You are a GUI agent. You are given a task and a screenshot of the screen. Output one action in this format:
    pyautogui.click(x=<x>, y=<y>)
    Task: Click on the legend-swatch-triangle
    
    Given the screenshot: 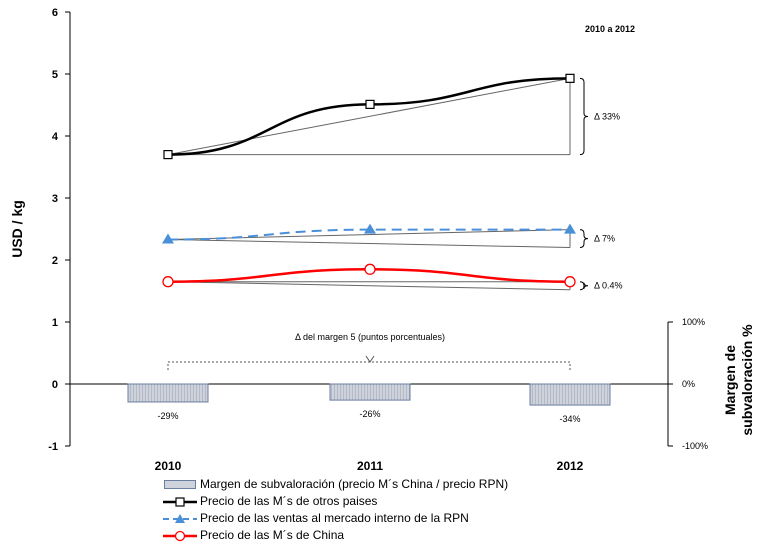 What is the action you would take?
    pyautogui.click(x=180, y=518)
    